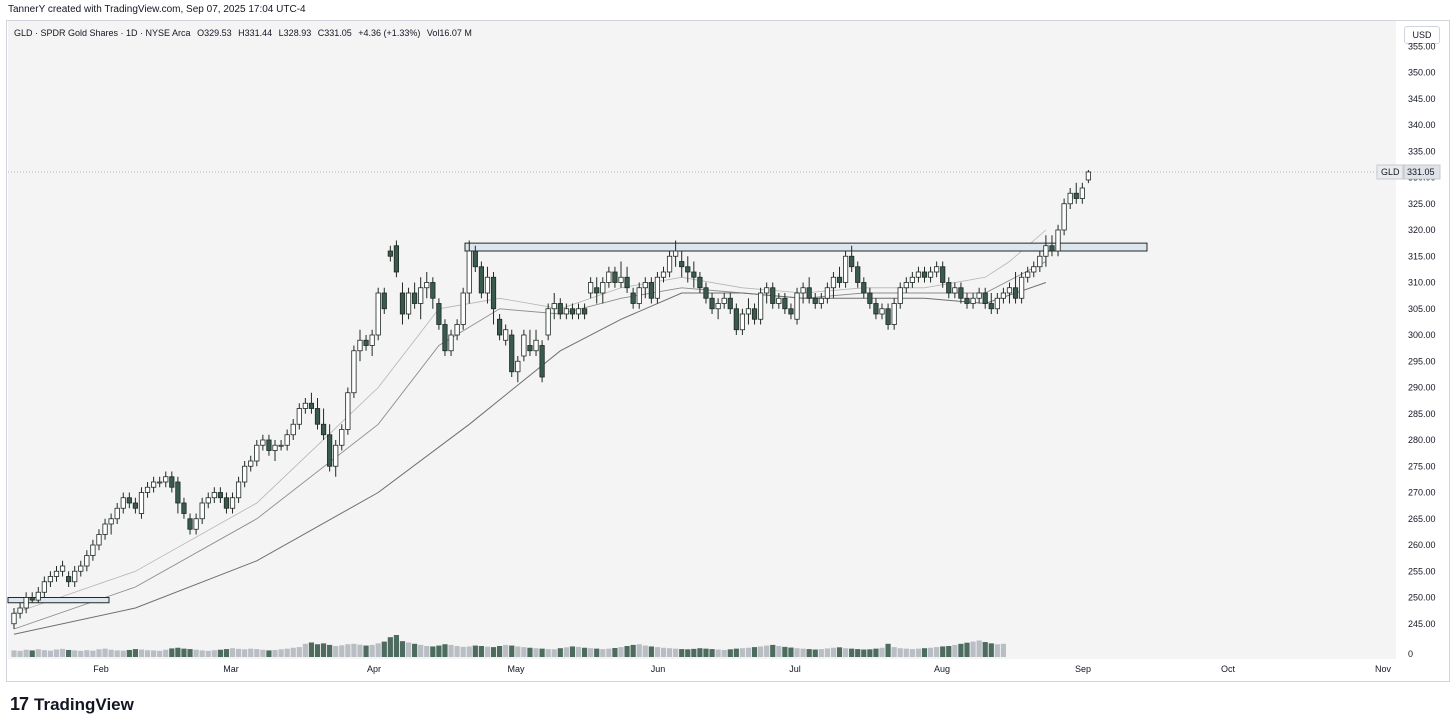 The image size is (1456, 728). What do you see at coordinates (255, 33) in the screenshot?
I see `legend-high: H331.44` at bounding box center [255, 33].